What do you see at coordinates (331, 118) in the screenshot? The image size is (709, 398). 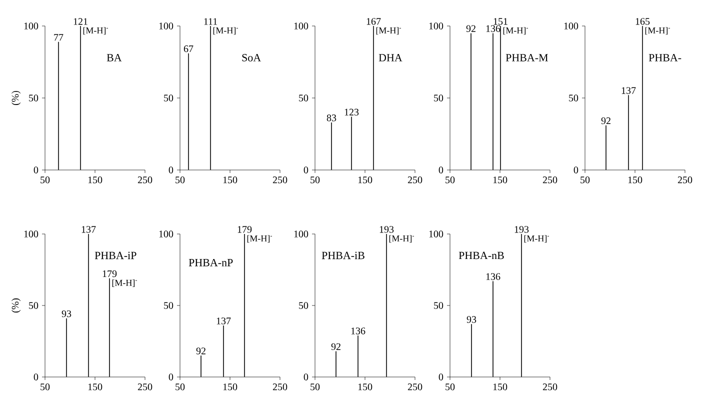 I see `annotation: 83` at bounding box center [331, 118].